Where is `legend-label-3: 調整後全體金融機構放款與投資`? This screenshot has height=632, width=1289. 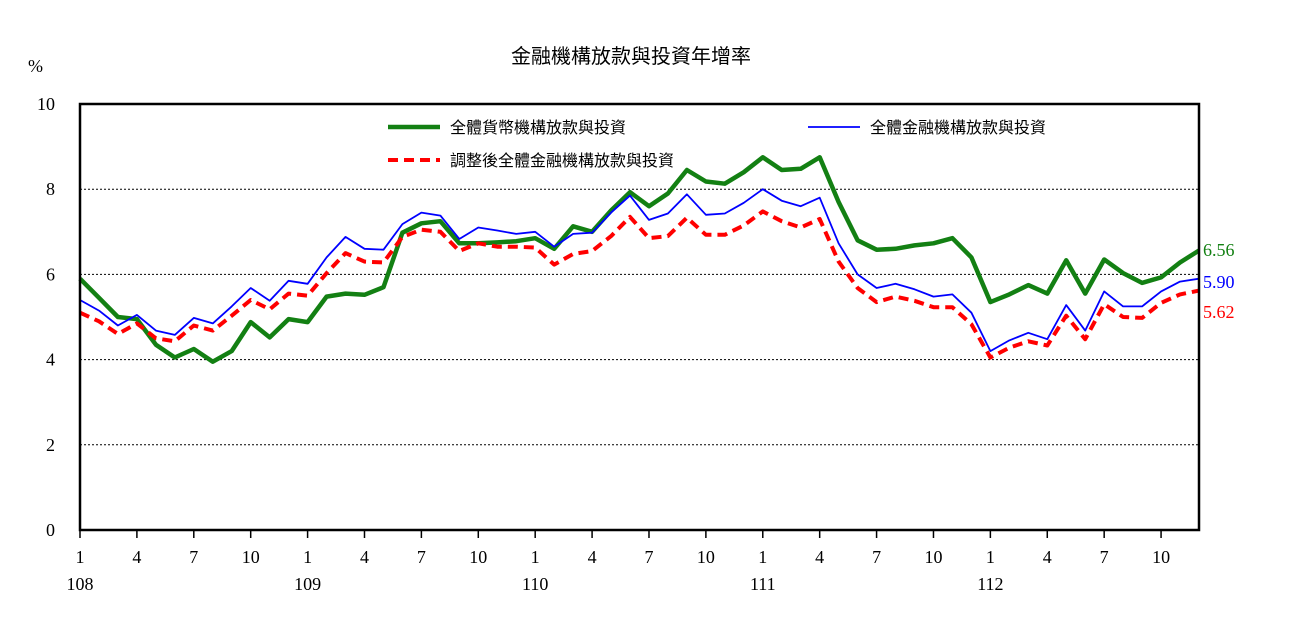
legend-label-3: 調整後全體金融機構放款與投資 is located at coordinates (562, 161).